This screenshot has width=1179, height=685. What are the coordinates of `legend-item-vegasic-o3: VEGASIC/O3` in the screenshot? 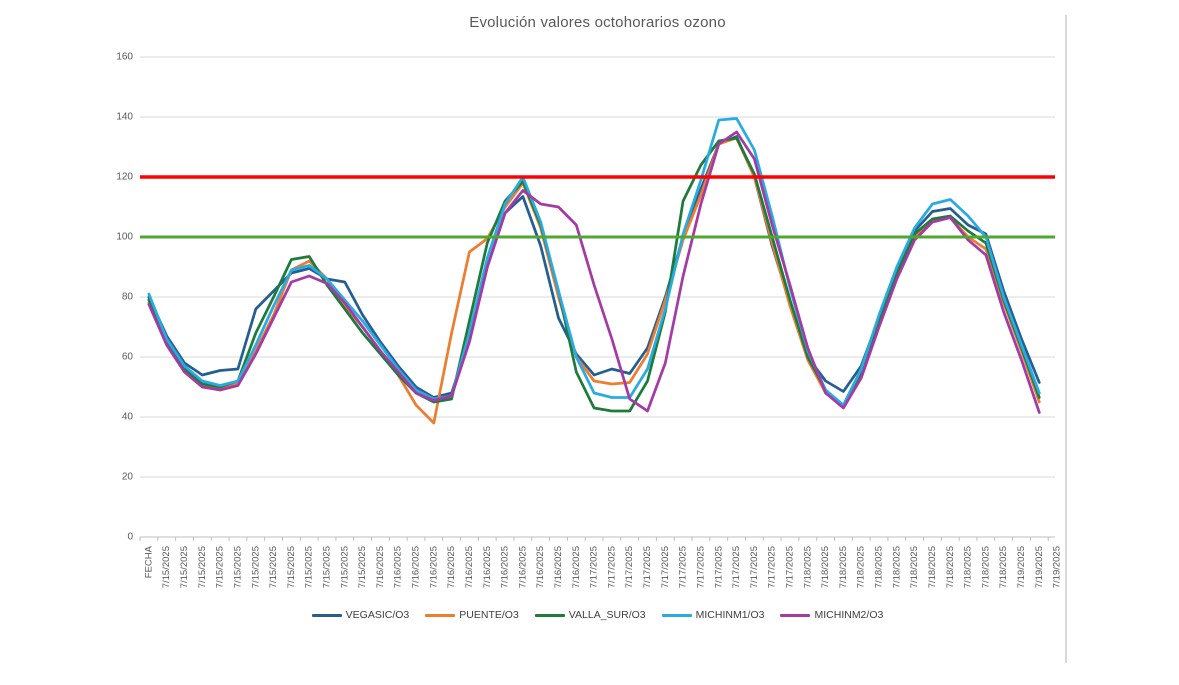 It's located at (360, 615).